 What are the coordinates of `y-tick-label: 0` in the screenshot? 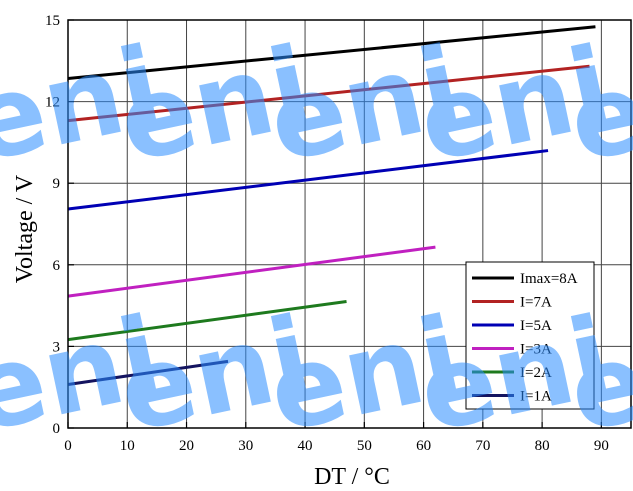 It's located at (57, 429).